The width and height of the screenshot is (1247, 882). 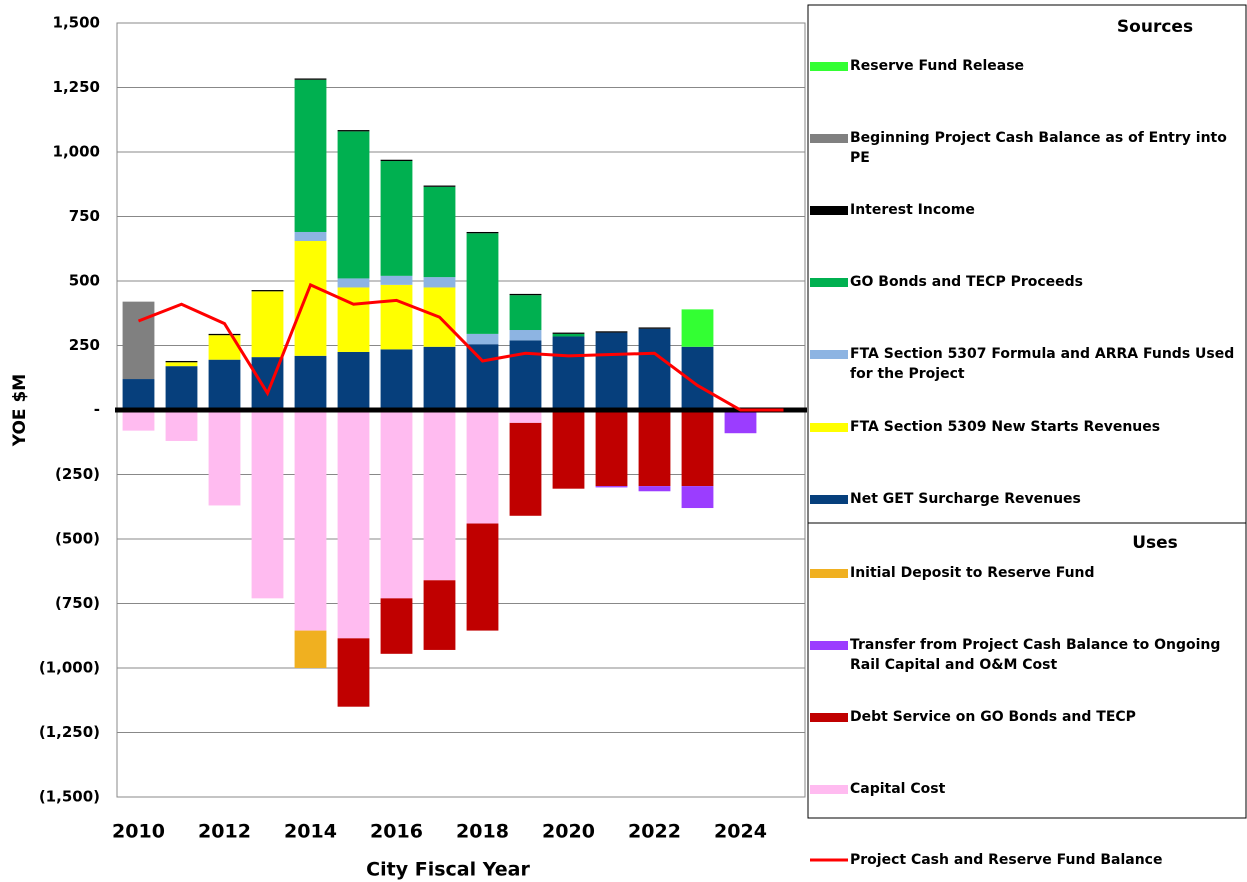 I want to click on y-tick-label: 250, so click(x=84, y=345).